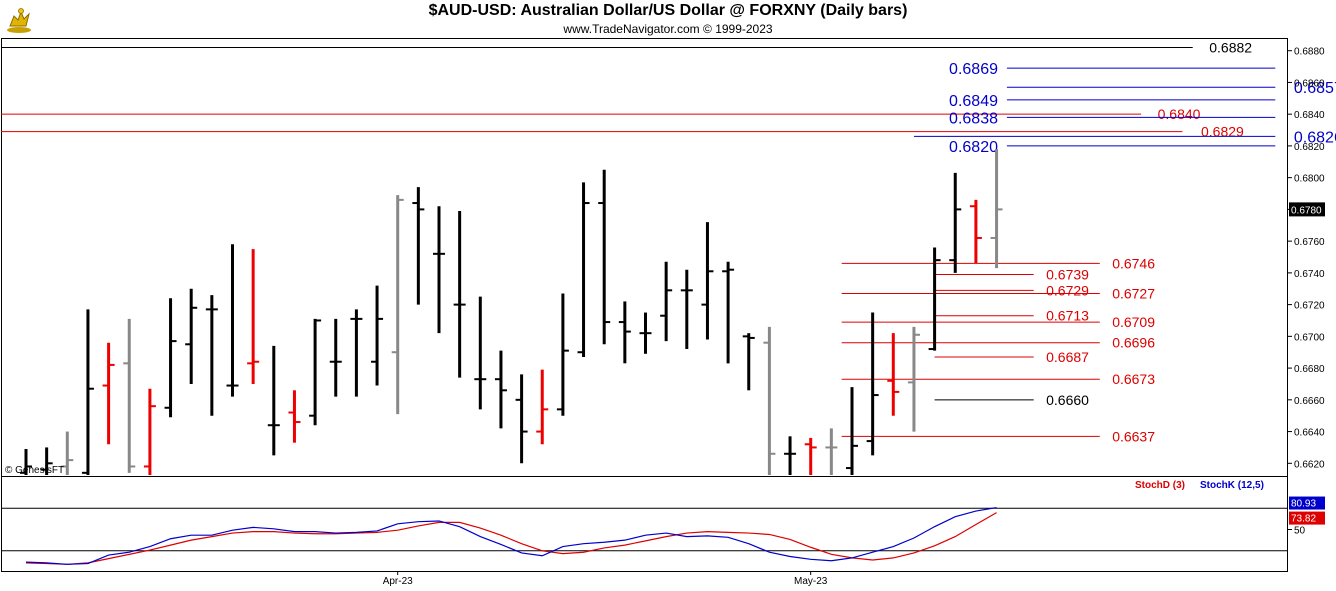 The height and width of the screenshot is (591, 1336). What do you see at coordinates (1309, 242) in the screenshot?
I see `price-tick-label: 0.6760` at bounding box center [1309, 242].